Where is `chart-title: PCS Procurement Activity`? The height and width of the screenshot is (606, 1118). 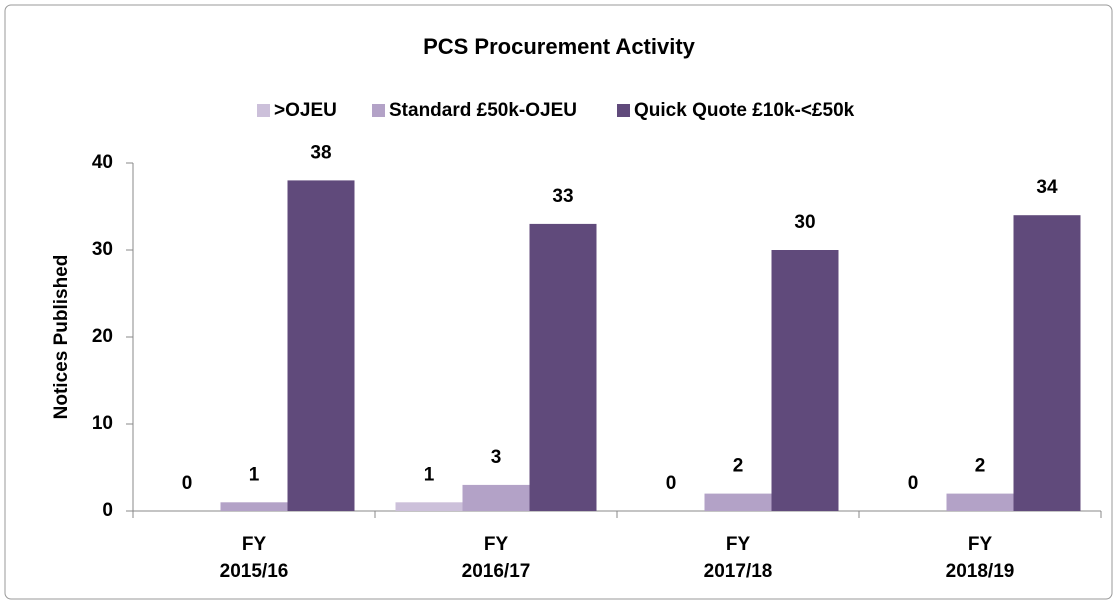 chart-title: PCS Procurement Activity is located at coordinates (559, 46).